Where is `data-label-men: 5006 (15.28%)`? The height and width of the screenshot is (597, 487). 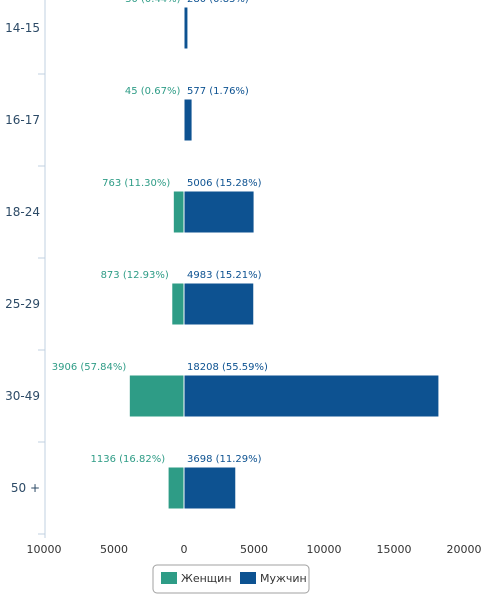
data-label-men: 5006 (15.28%) is located at coordinates (224, 183).